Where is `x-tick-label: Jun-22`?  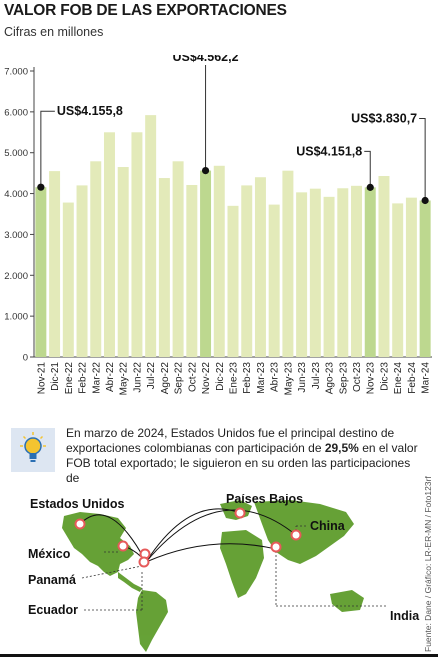
x-tick-label: Jun-22 is located at coordinates (137, 377).